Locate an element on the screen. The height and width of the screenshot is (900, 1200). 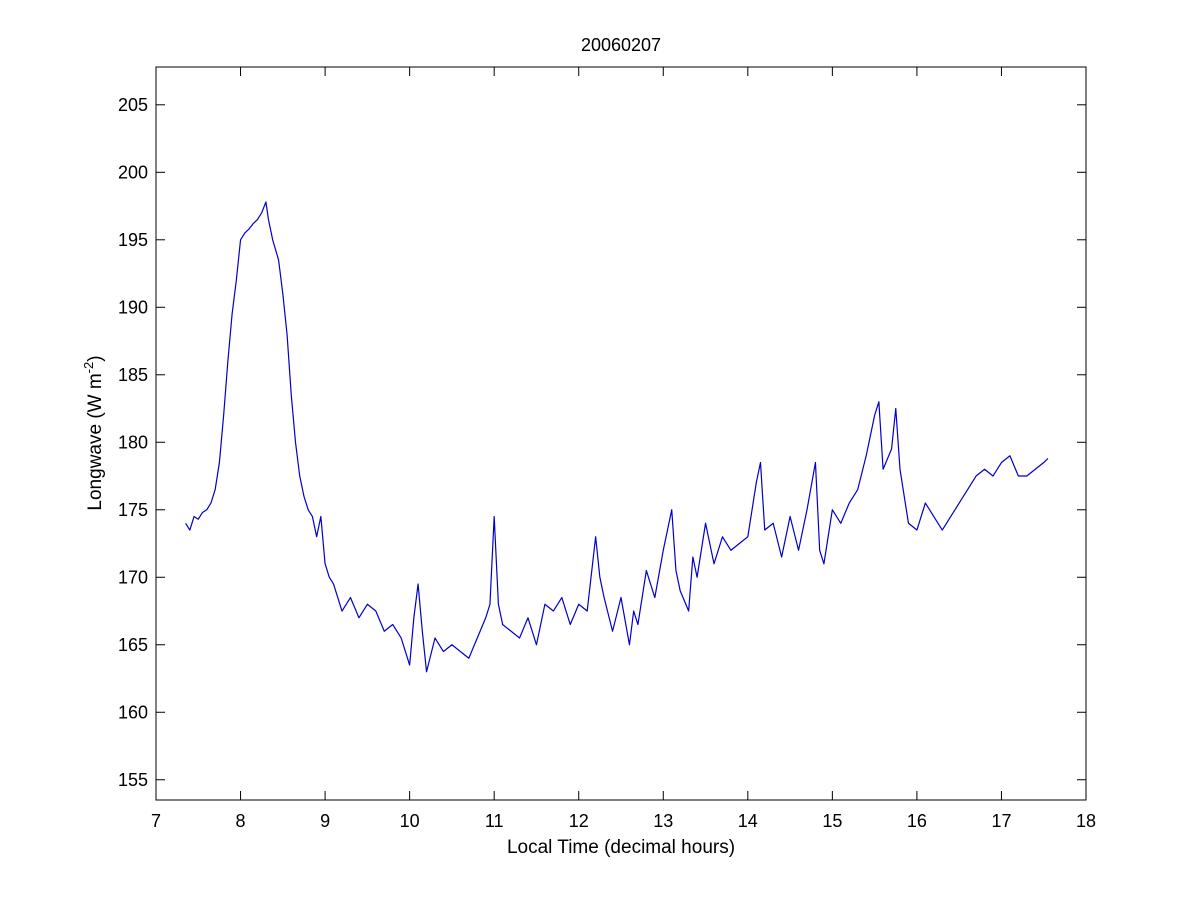
y-tick-label-185: 185 is located at coordinates (133, 375).